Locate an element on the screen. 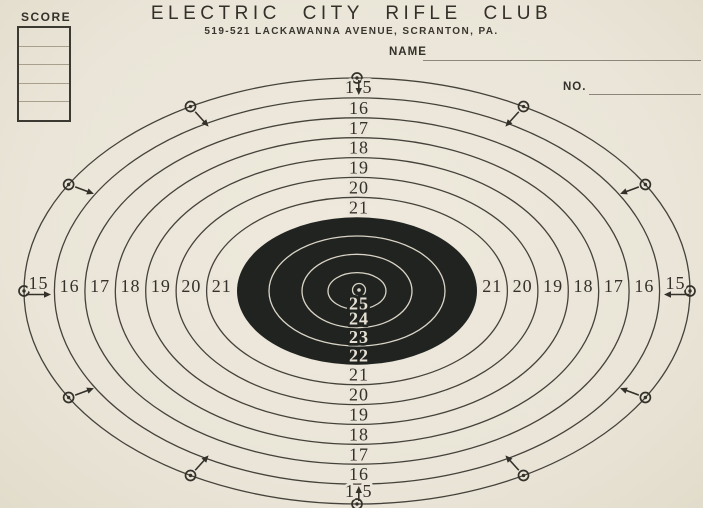  name-fill-line is located at coordinates (562, 60).